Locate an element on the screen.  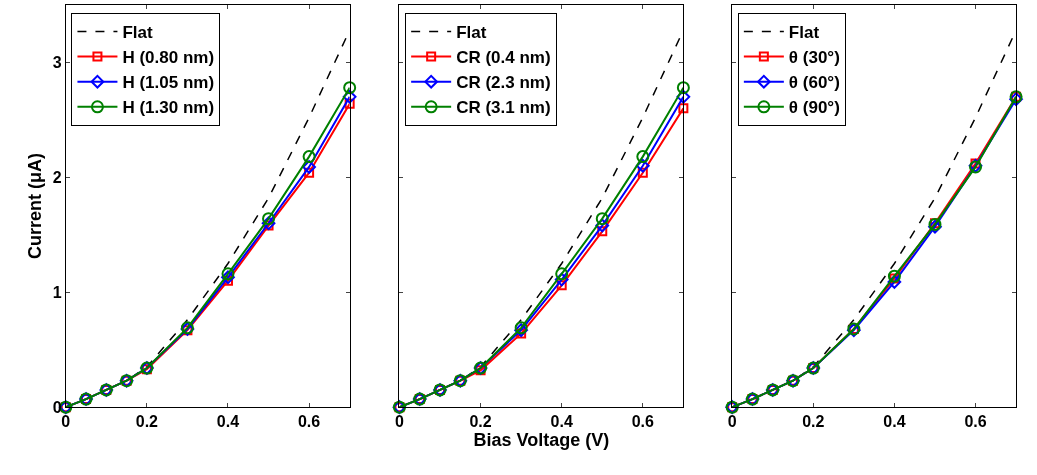
y-tick-label: 2 is located at coordinates (57, 177).